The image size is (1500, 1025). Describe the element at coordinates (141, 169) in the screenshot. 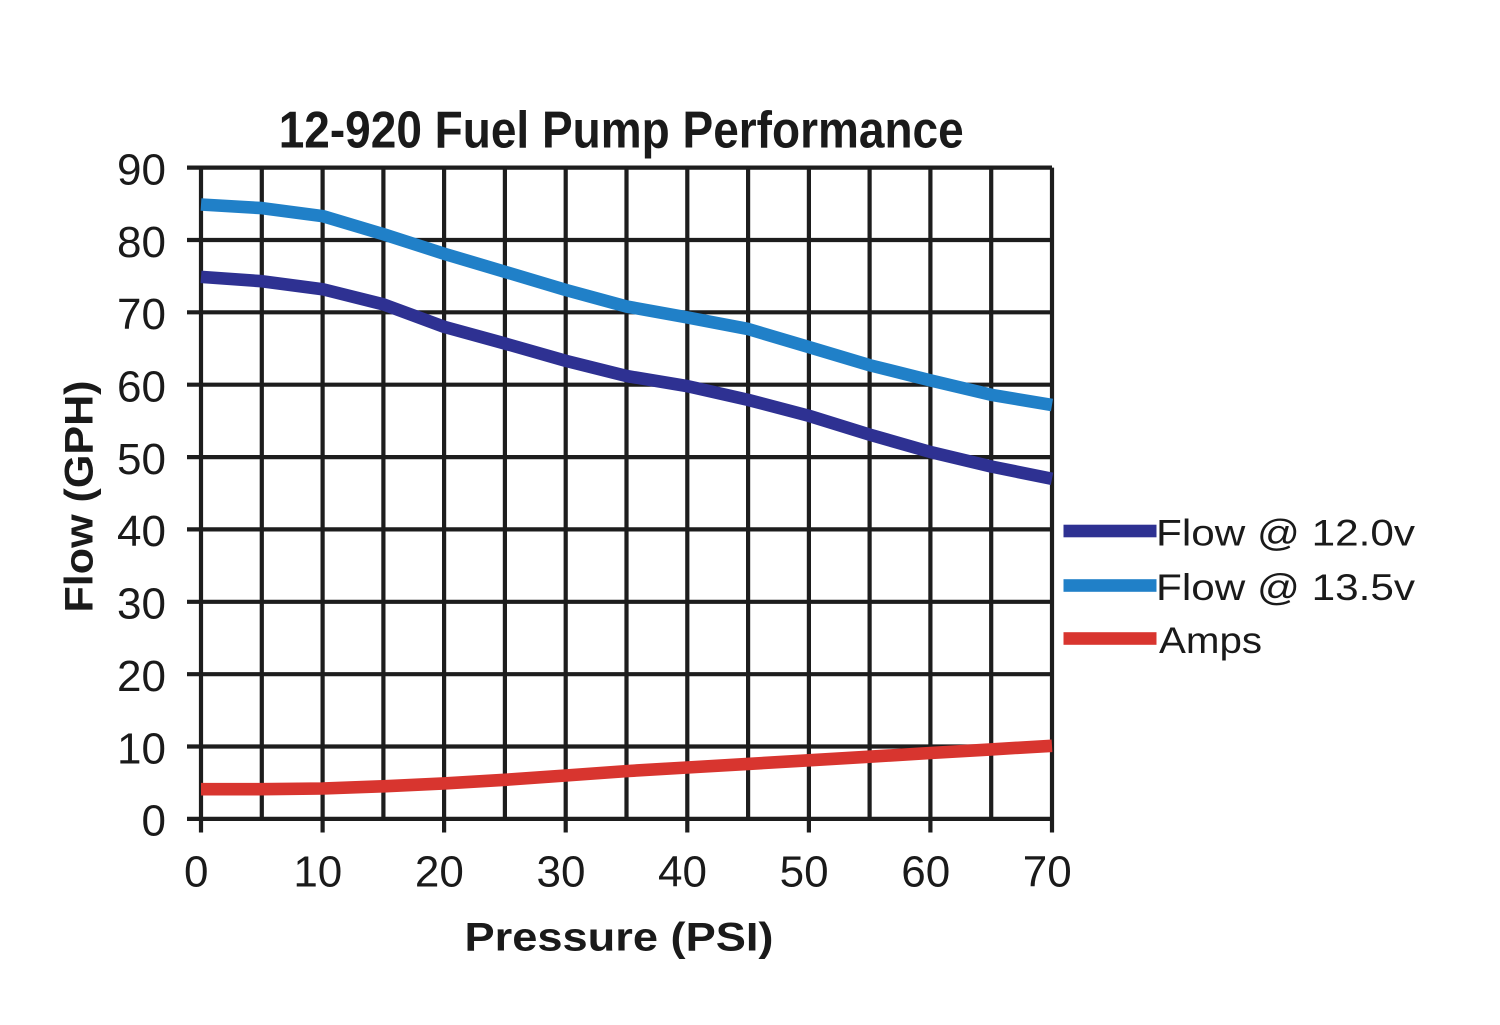

I see `svg-text: 90` at that location.